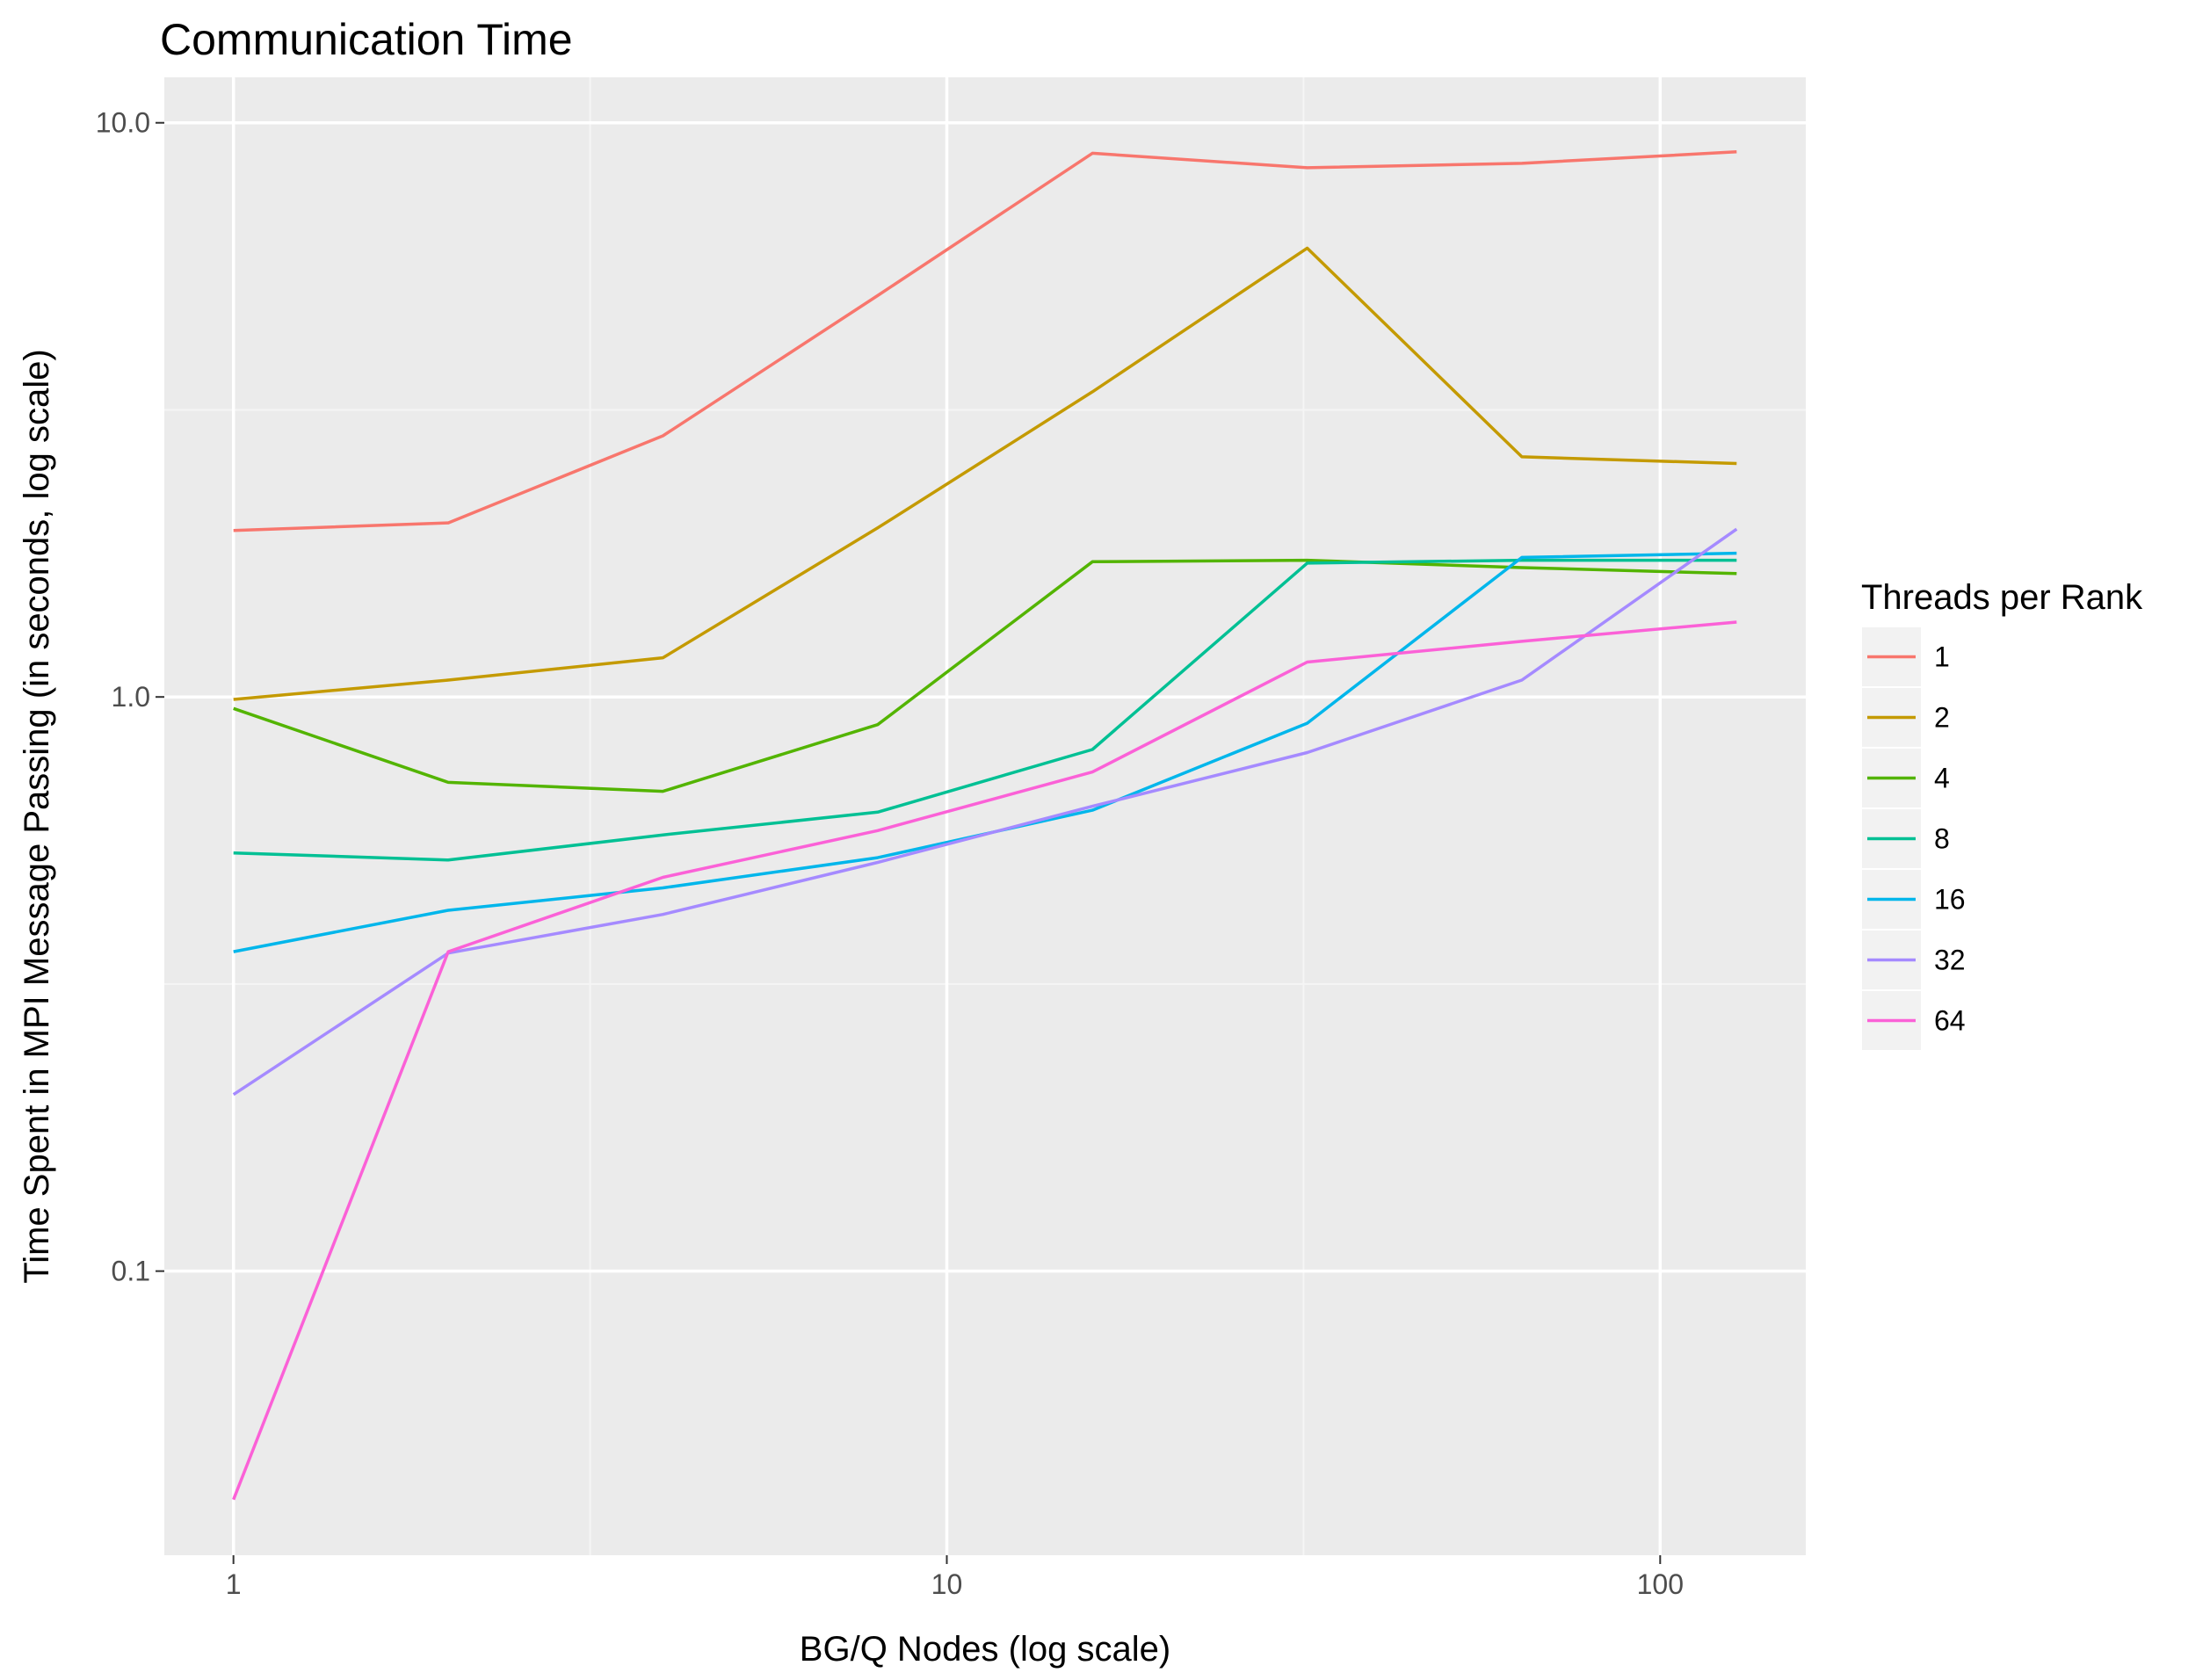 The width and height of the screenshot is (2210, 1680). I want to click on legend-items: 1 2 4 8 16 32 64, so click(1913, 839).